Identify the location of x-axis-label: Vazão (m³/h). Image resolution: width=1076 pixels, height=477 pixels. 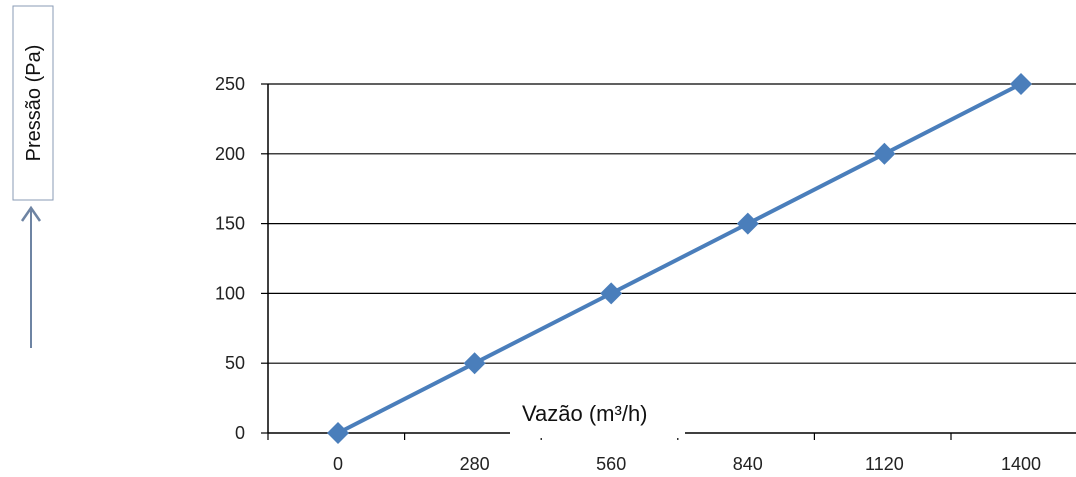
(585, 413).